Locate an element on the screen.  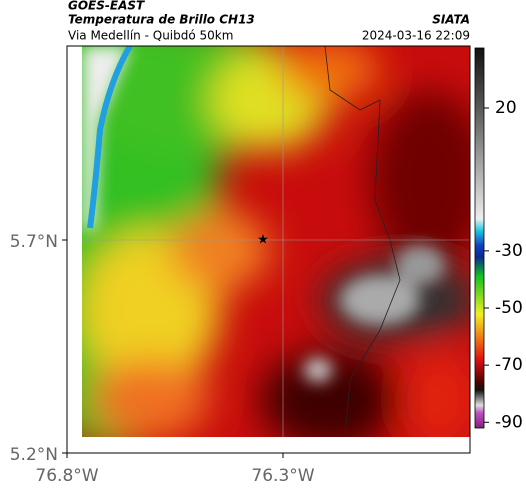
colorbar-tick-label: 20 is located at coordinates (506, 108).